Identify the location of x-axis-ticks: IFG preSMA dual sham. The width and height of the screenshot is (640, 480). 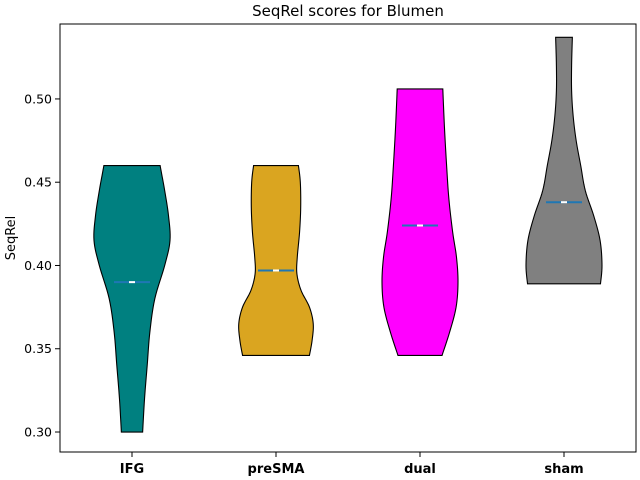
(352, 464).